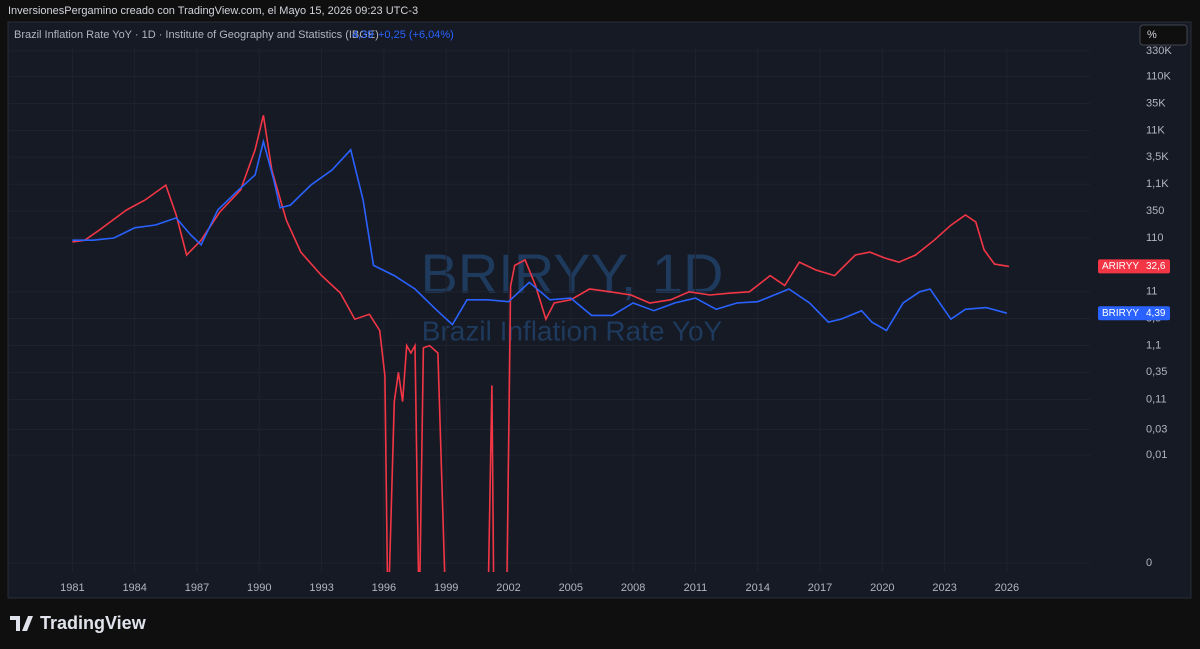  What do you see at coordinates (1152, 35) in the screenshot?
I see `unit-button-label: %` at bounding box center [1152, 35].